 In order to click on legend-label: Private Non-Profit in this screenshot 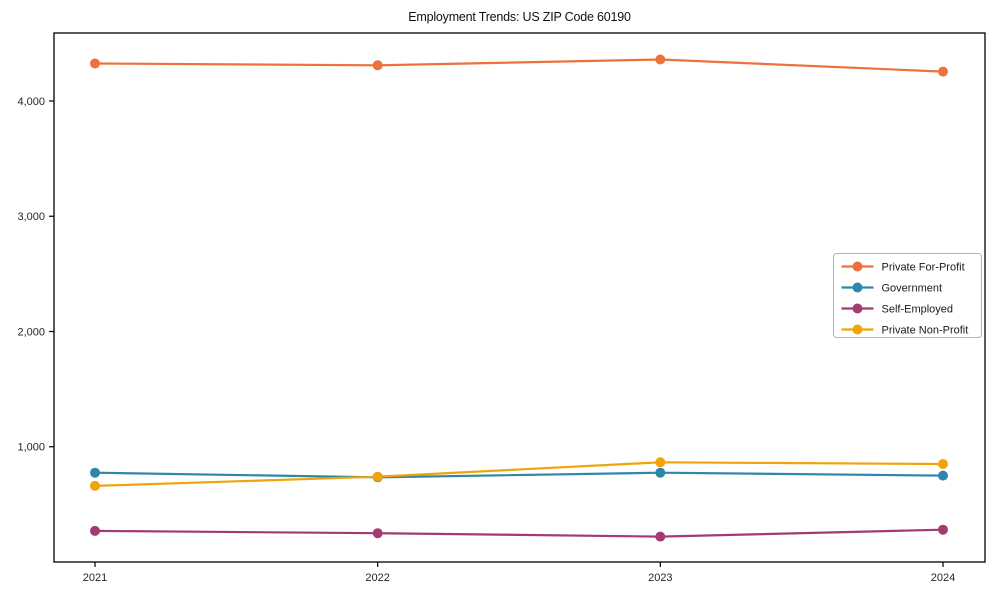, I will do `click(925, 331)`.